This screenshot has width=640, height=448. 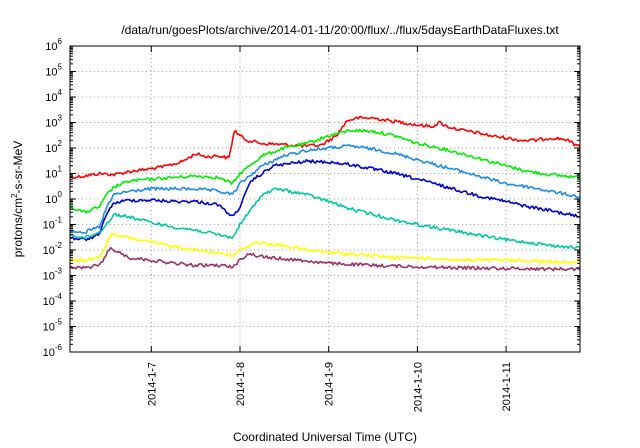 I want to click on y-tick-exponent: 3, so click(x=60, y=118).